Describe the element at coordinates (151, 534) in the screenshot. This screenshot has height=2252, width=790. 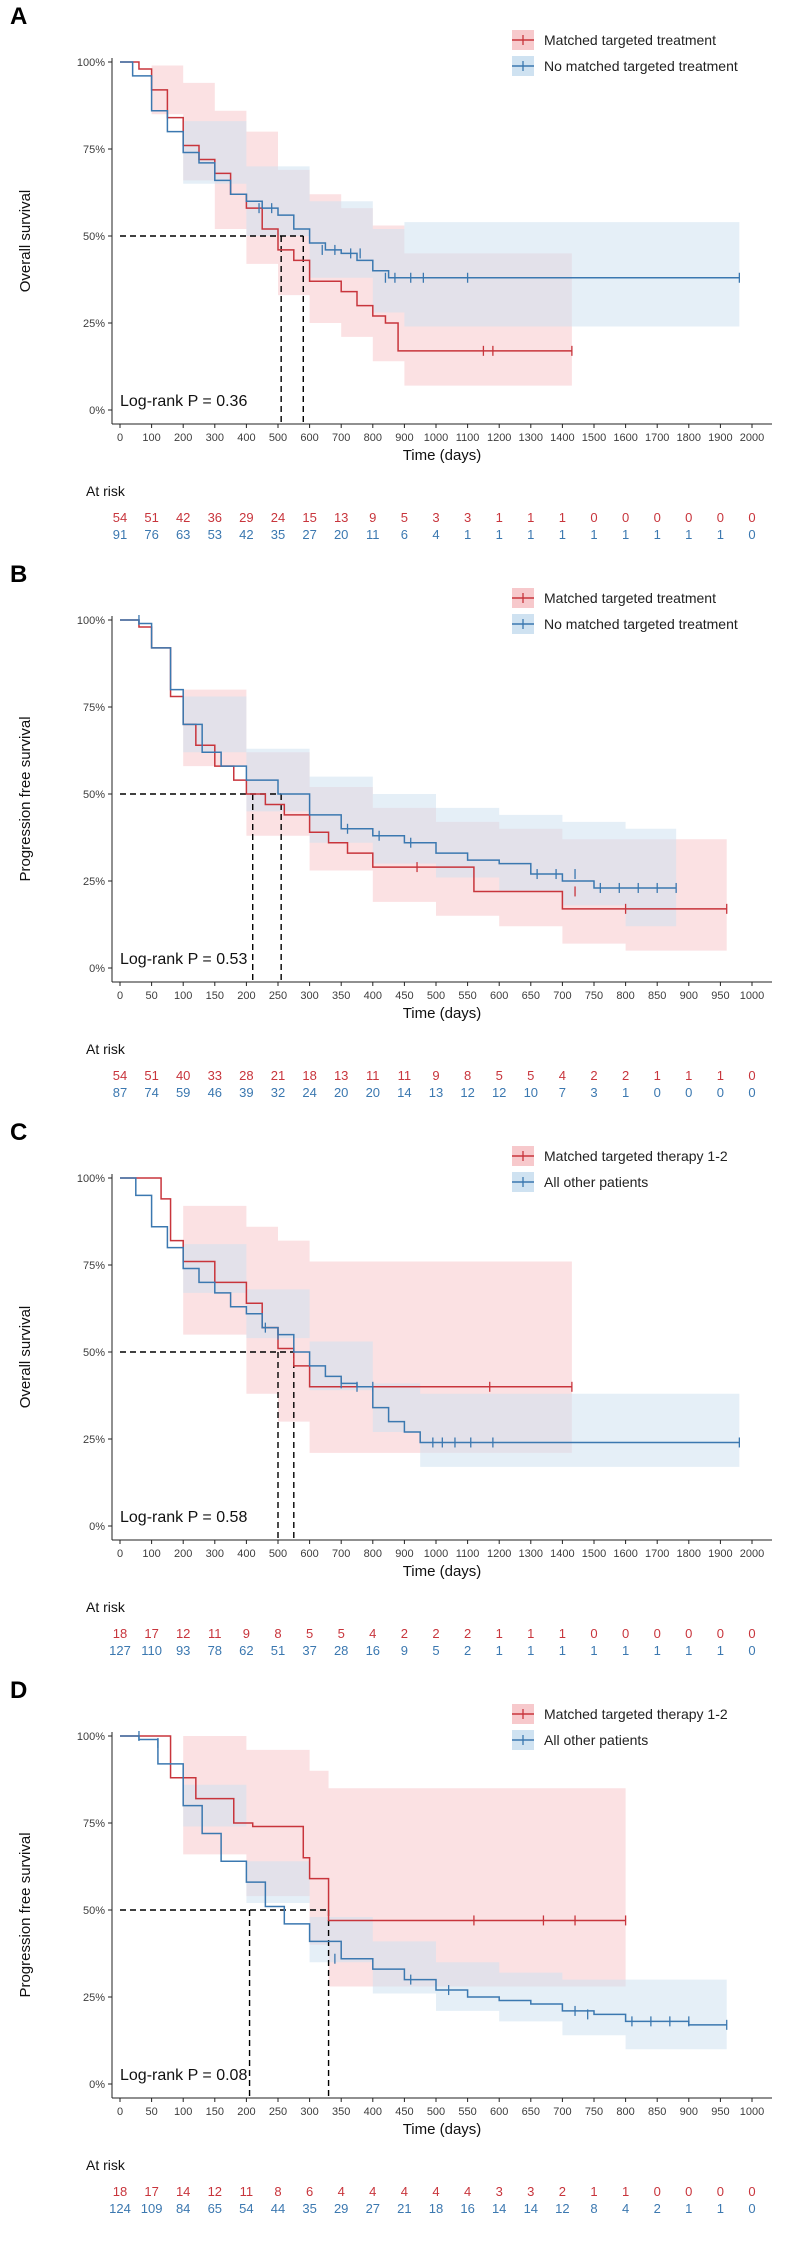
I see `at-risk-count: 76` at that location.